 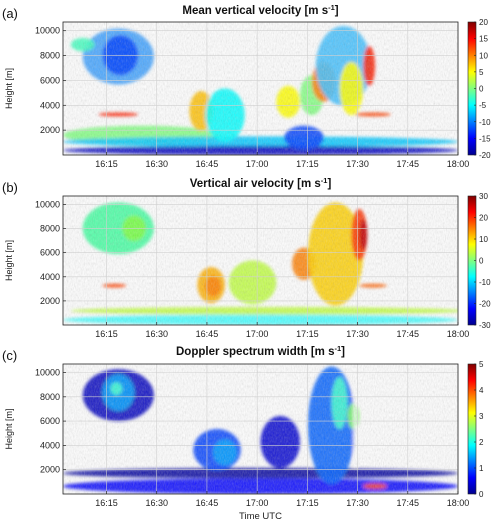 What do you see at coordinates (261, 183) in the screenshot?
I see `chart-title: Vertical air velocity [m s-1]` at bounding box center [261, 183].